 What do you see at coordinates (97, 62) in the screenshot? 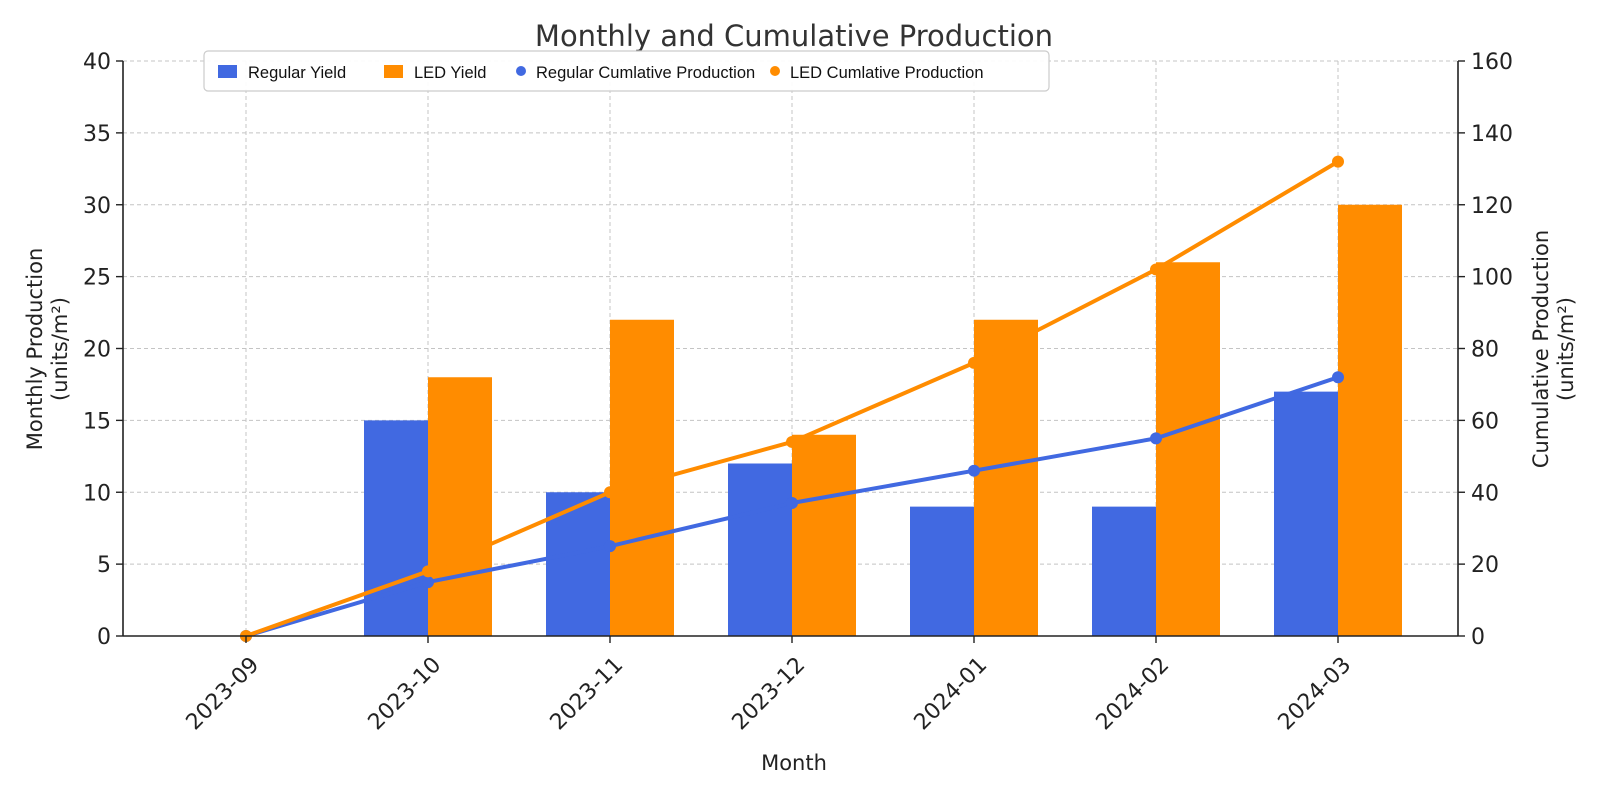
I see `left-tick-label: 40` at bounding box center [97, 62].